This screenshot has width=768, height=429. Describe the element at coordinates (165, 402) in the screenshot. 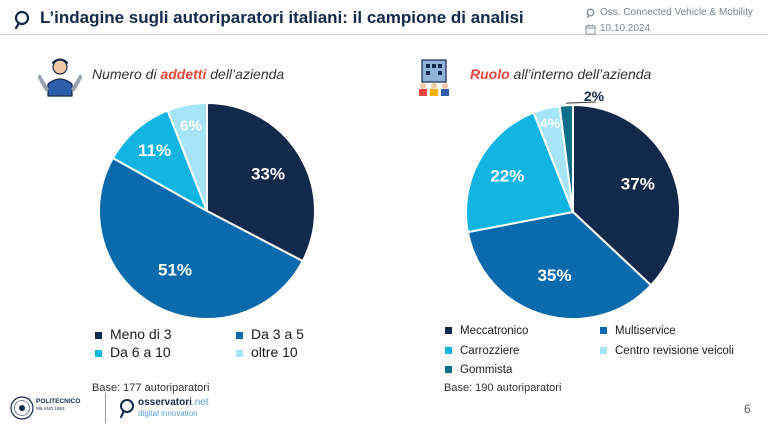

I see `observatory-name-main: osservatori` at that location.